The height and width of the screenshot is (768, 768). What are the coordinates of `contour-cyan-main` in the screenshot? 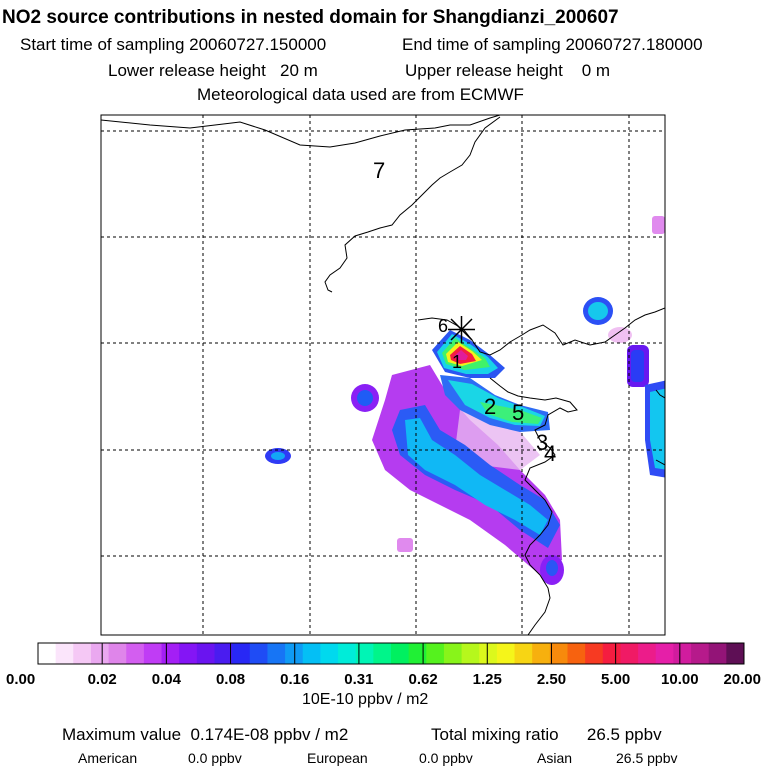 It's located at (476, 476).